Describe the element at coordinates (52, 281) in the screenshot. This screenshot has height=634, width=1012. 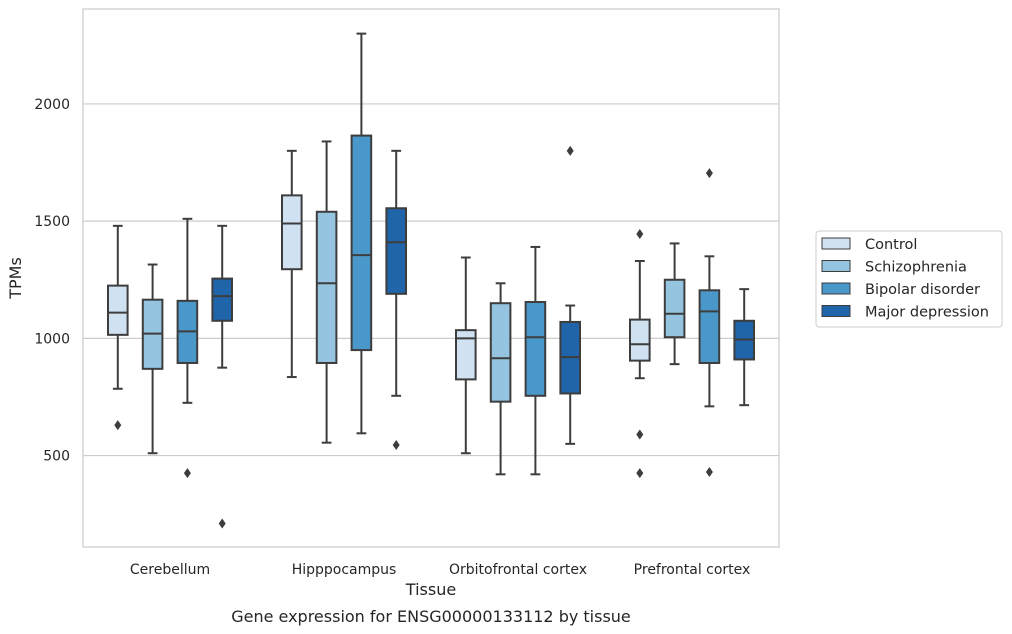
I see `y-axis-ticks: 500 1000 1500 2000` at that location.